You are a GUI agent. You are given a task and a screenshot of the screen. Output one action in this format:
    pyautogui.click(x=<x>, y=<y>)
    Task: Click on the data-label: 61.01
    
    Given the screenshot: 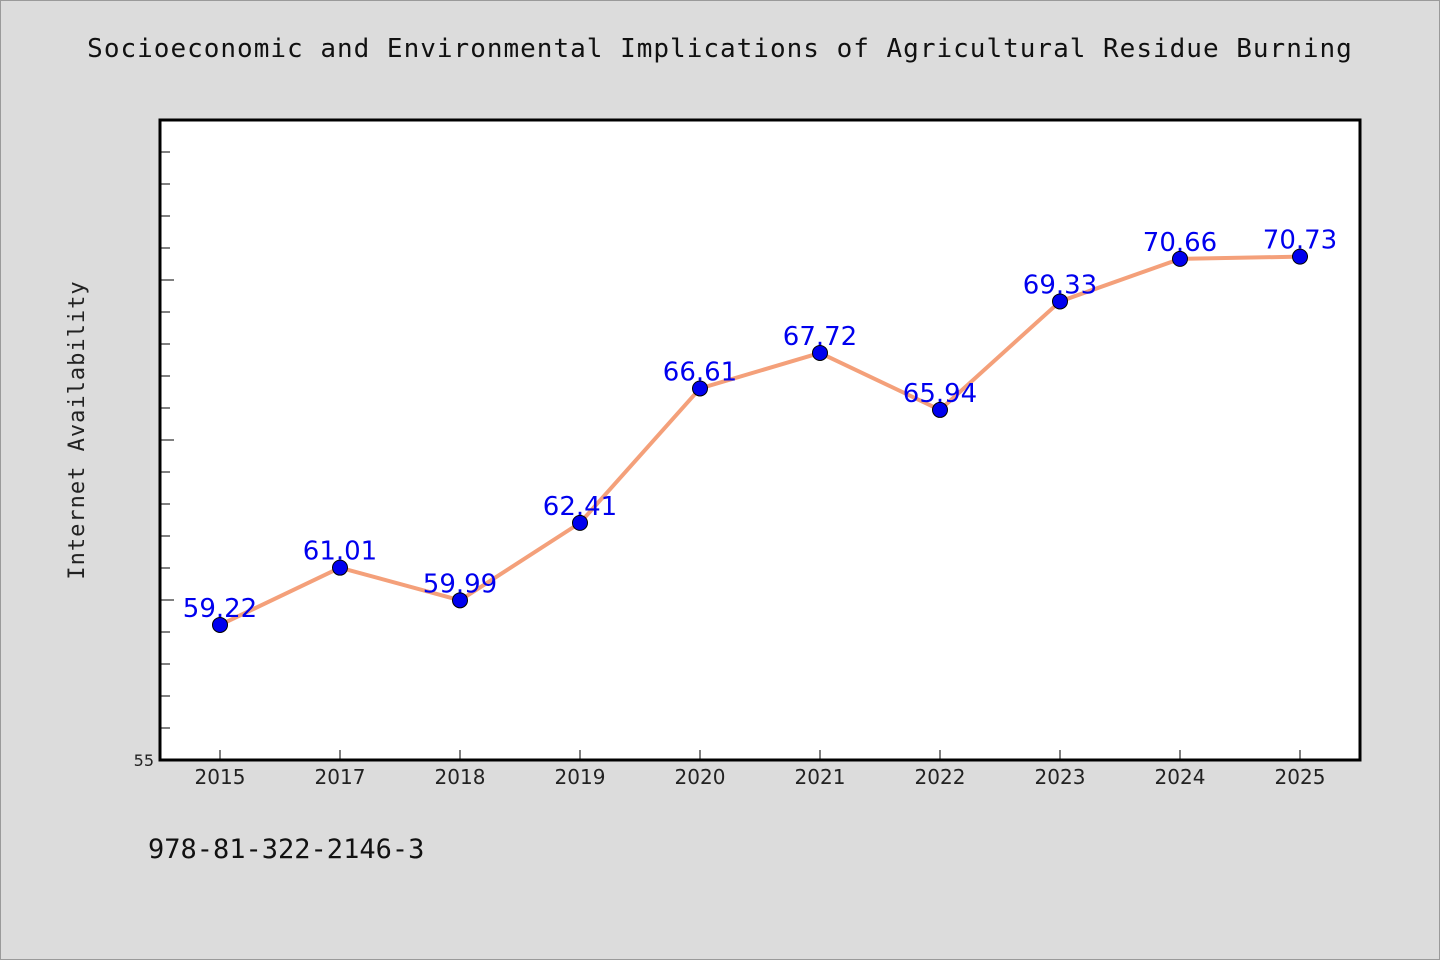 What is the action you would take?
    pyautogui.click(x=340, y=552)
    